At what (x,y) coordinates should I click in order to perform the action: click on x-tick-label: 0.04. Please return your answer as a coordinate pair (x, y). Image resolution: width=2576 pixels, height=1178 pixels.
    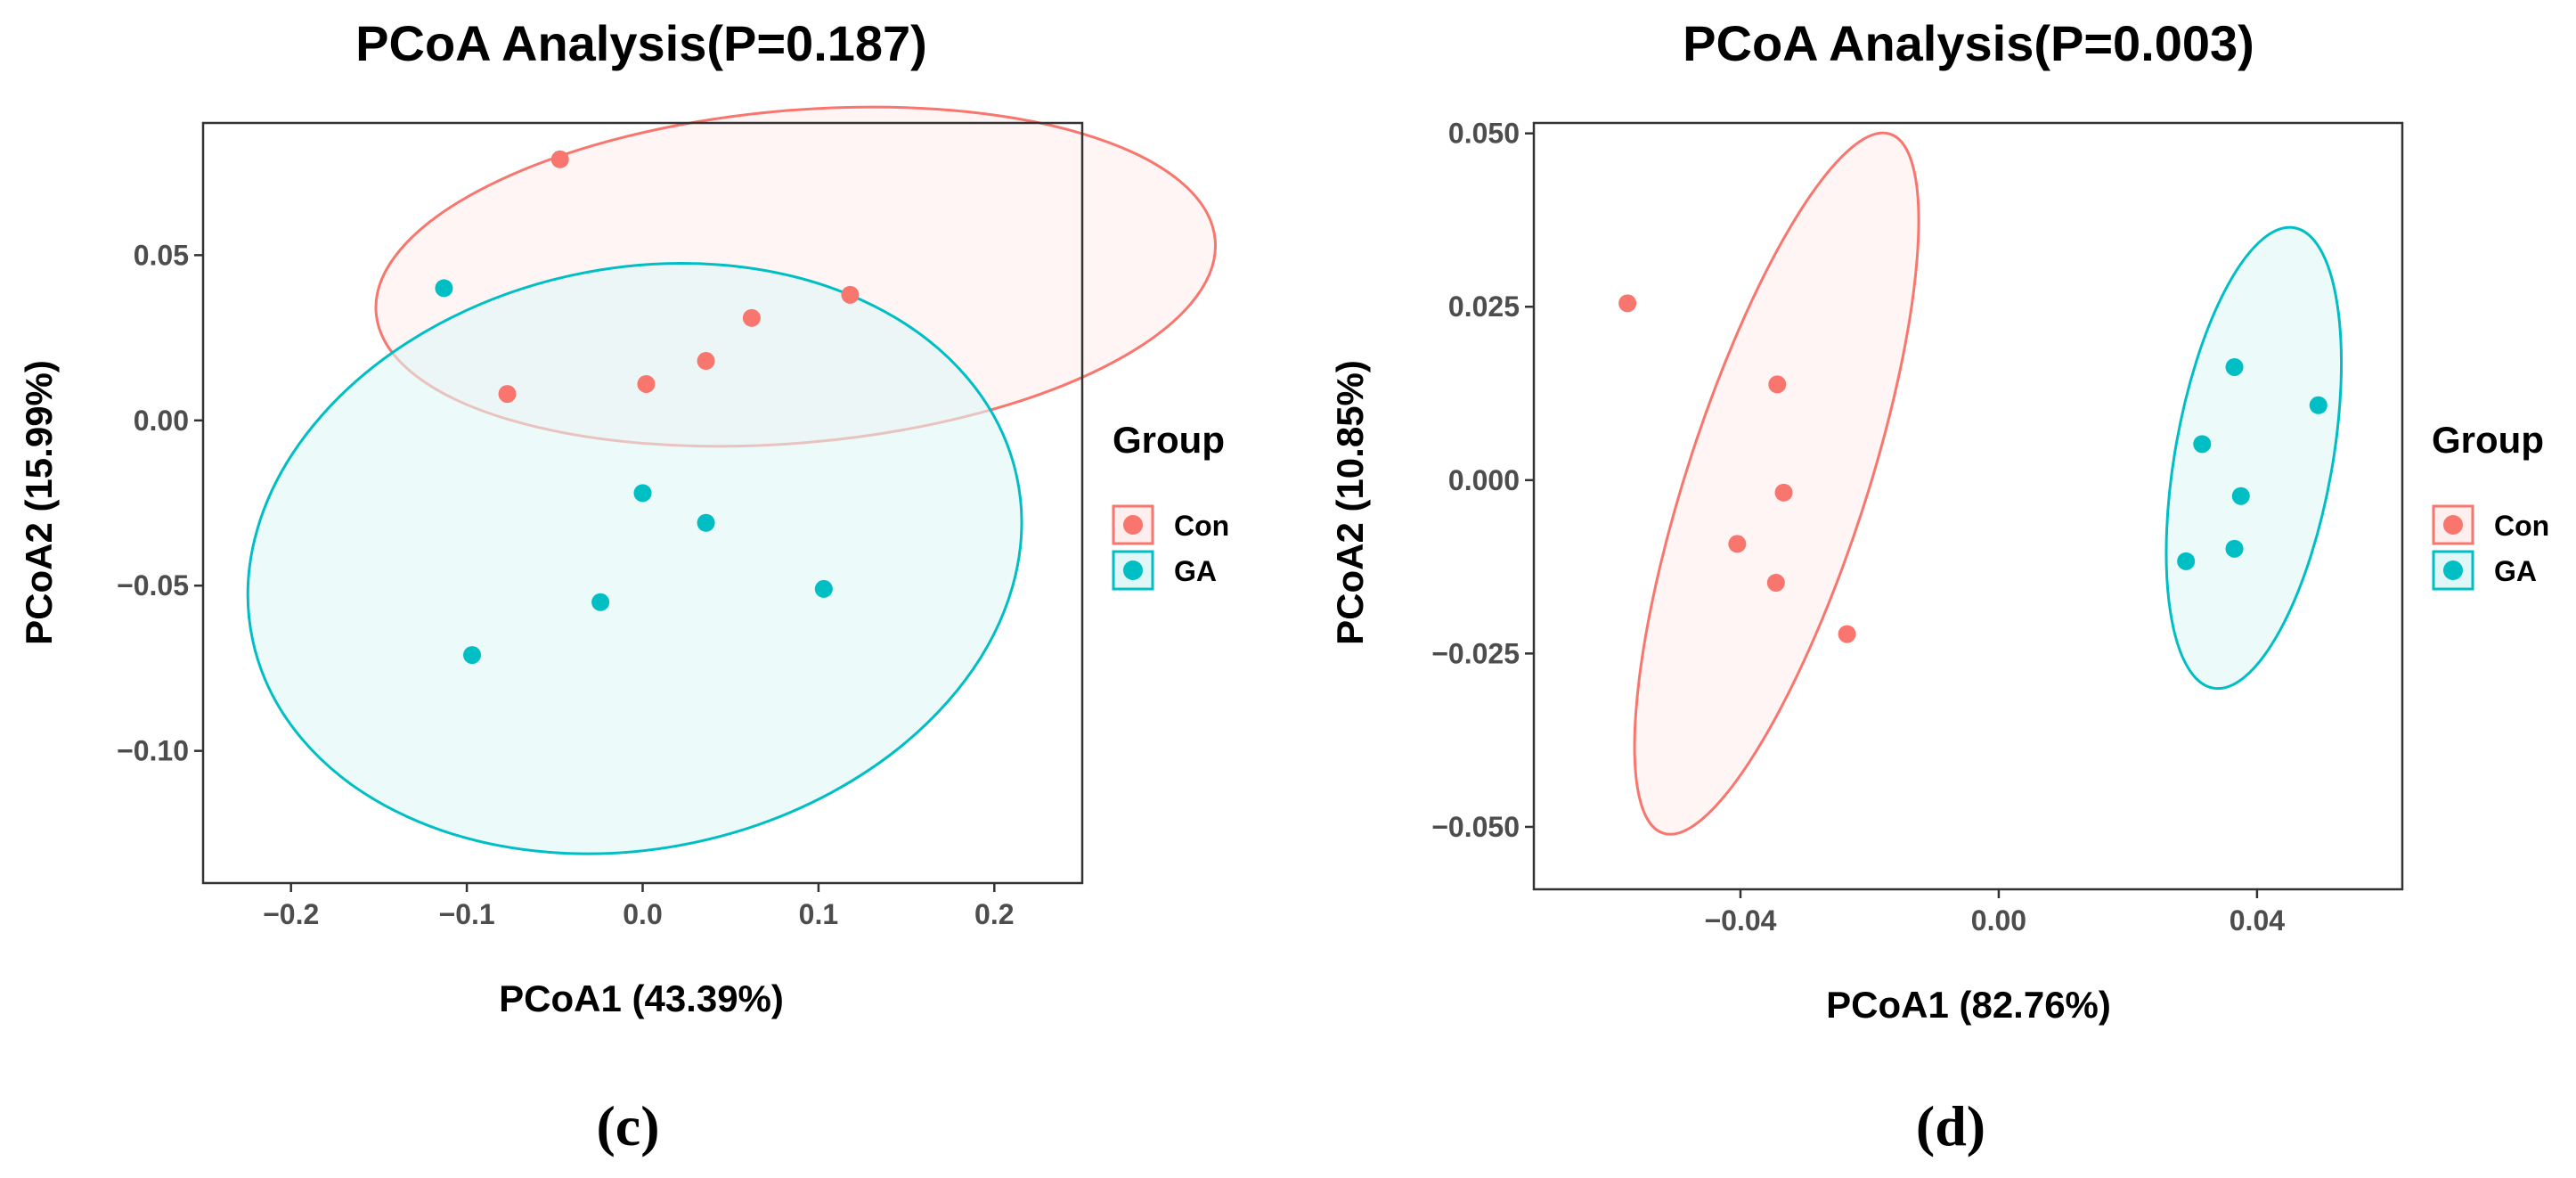
    Looking at the image, I should click on (2257, 920).